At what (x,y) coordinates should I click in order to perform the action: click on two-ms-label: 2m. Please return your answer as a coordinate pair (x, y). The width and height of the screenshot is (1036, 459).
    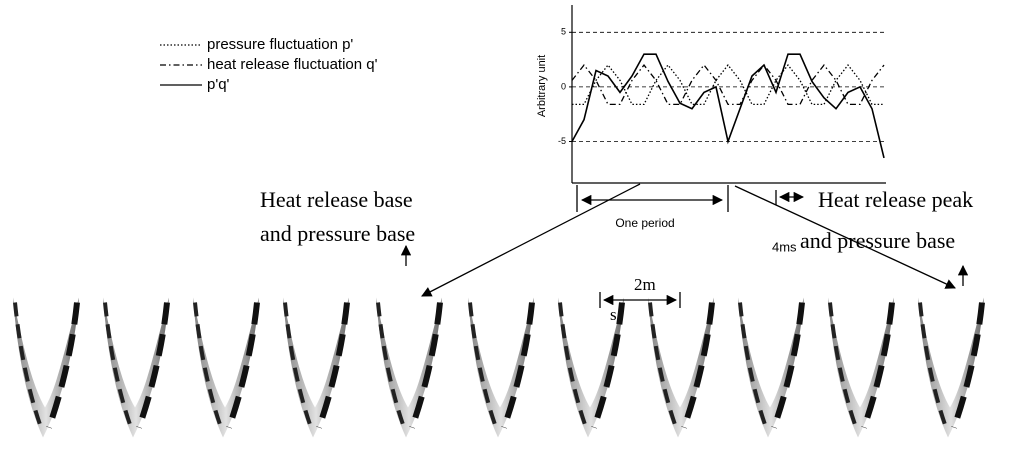
    Looking at the image, I should click on (645, 284).